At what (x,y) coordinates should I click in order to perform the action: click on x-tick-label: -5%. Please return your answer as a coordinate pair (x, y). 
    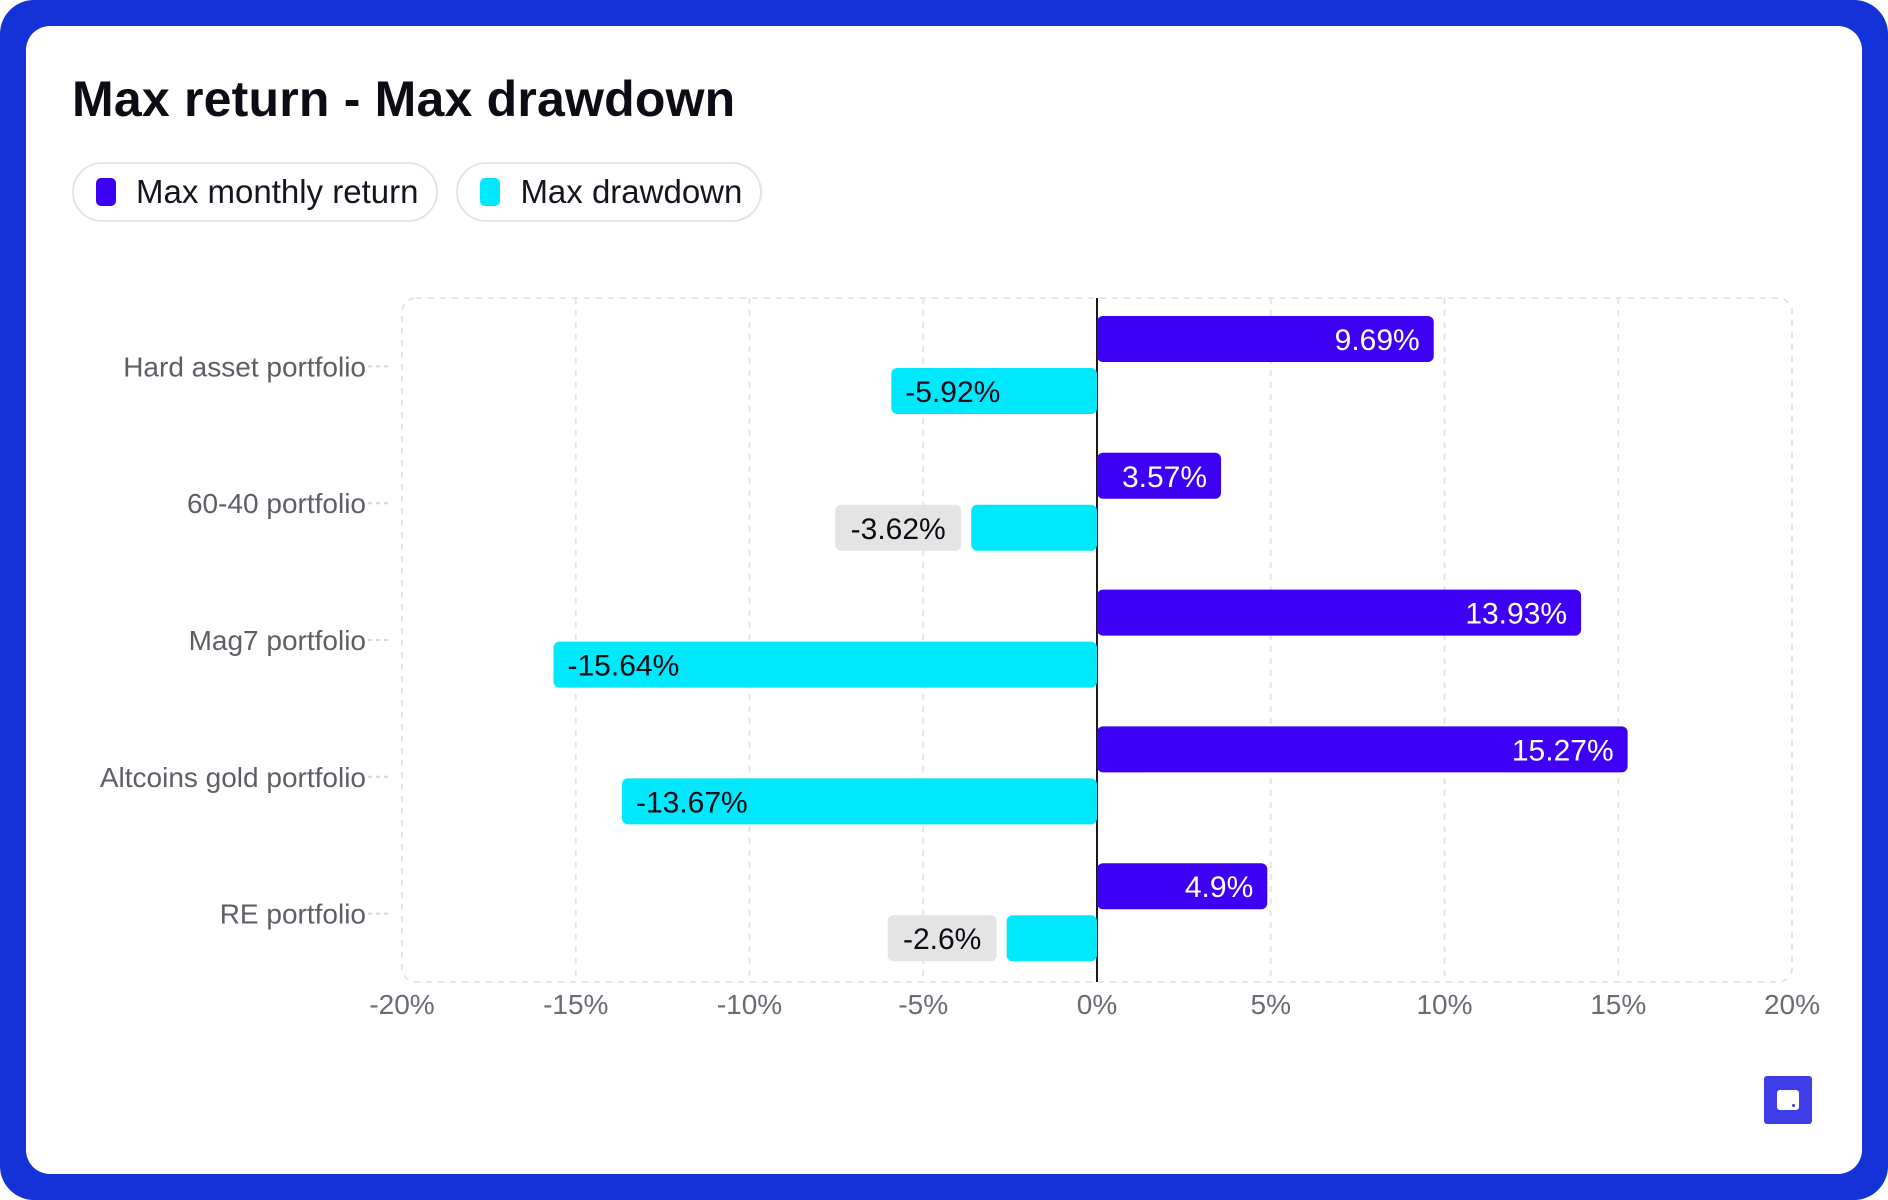
    Looking at the image, I should click on (923, 1004).